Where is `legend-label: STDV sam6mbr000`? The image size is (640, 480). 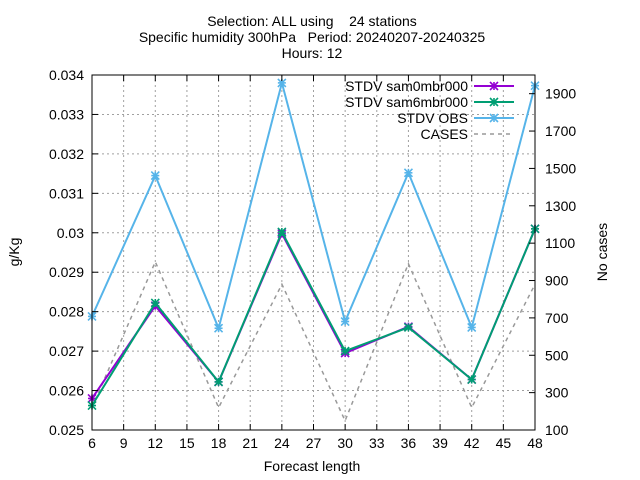 legend-label: STDV sam6mbr000 is located at coordinates (406, 102).